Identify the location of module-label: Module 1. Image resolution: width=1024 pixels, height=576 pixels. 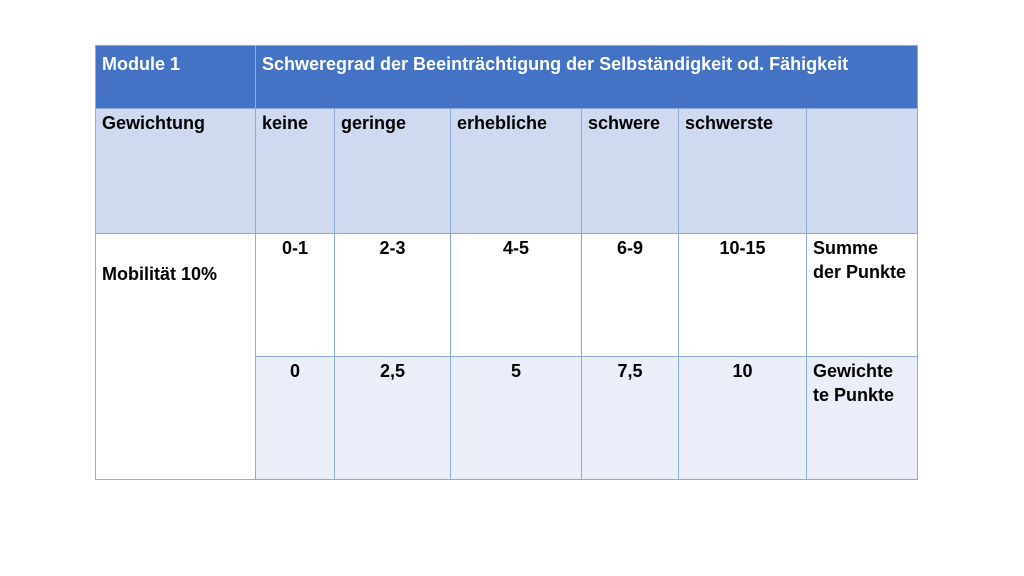
(141, 64).